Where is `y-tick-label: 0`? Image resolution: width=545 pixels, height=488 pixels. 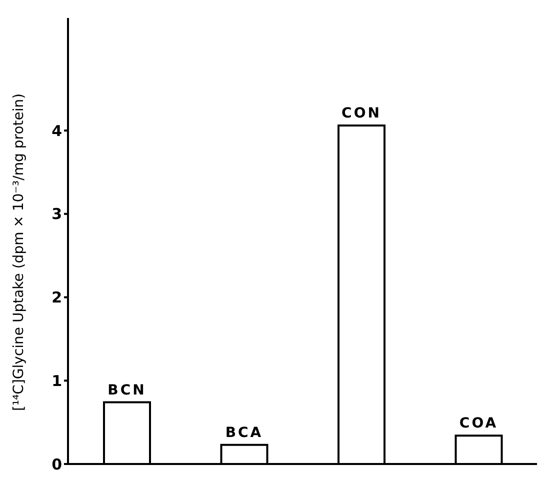 y-tick-label: 0 is located at coordinates (57, 464).